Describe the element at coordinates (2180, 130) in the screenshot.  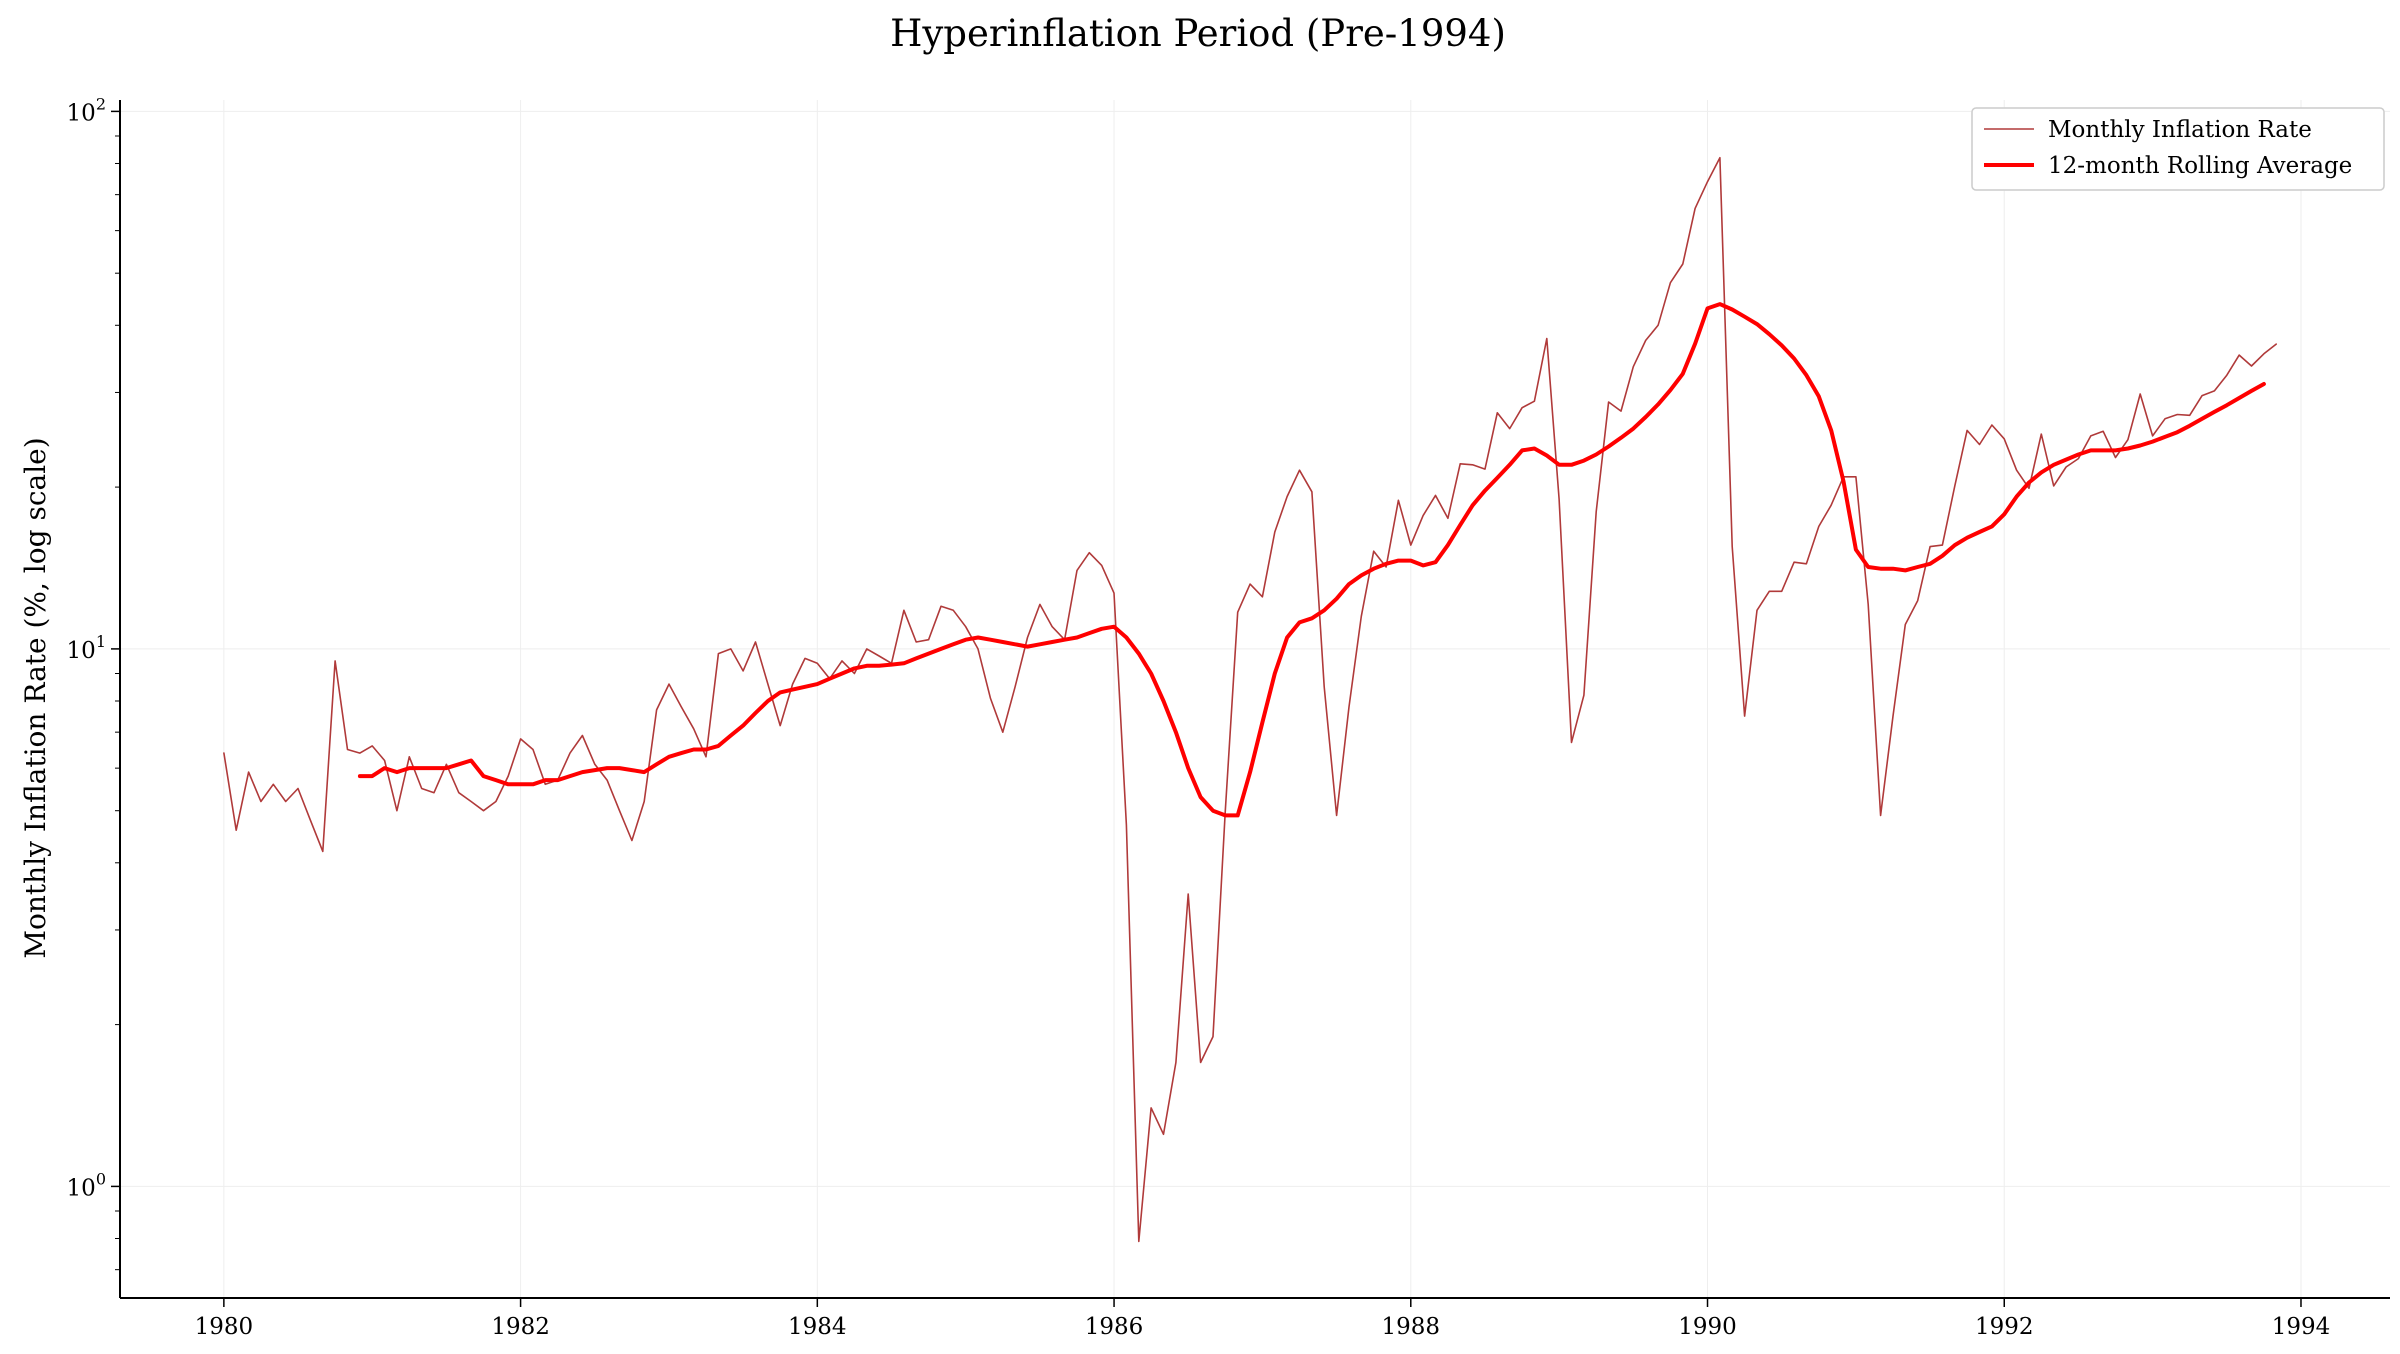
I see `legend-label-monthly: Monthly Inflation Rate` at that location.